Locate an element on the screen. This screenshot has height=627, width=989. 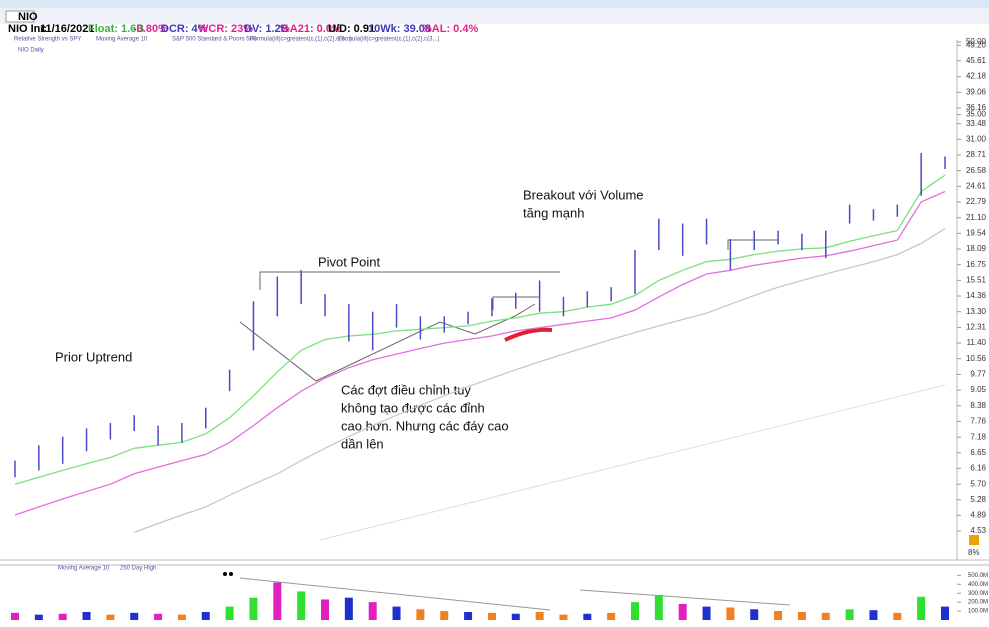
dcr: DCR: 4% is located at coordinates (184, 29).